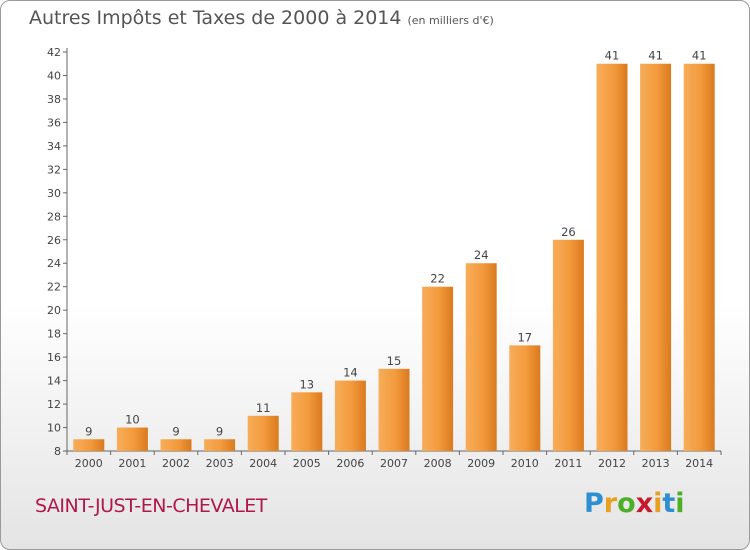 The height and width of the screenshot is (550, 750). I want to click on x-tick-label: 2010, so click(525, 463).